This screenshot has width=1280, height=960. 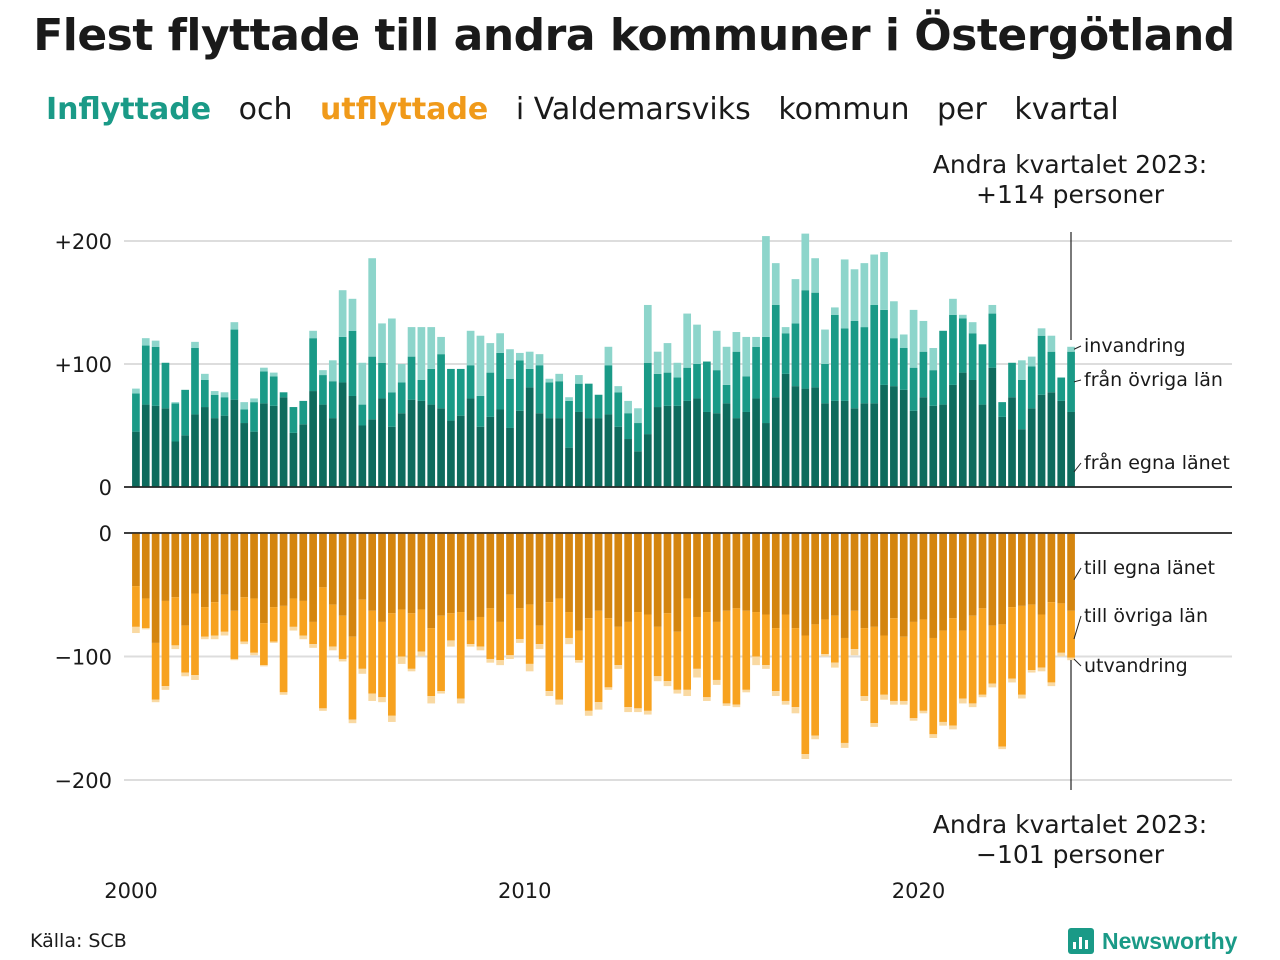 I want to click on x-tick-label: 2020, so click(x=918, y=891).